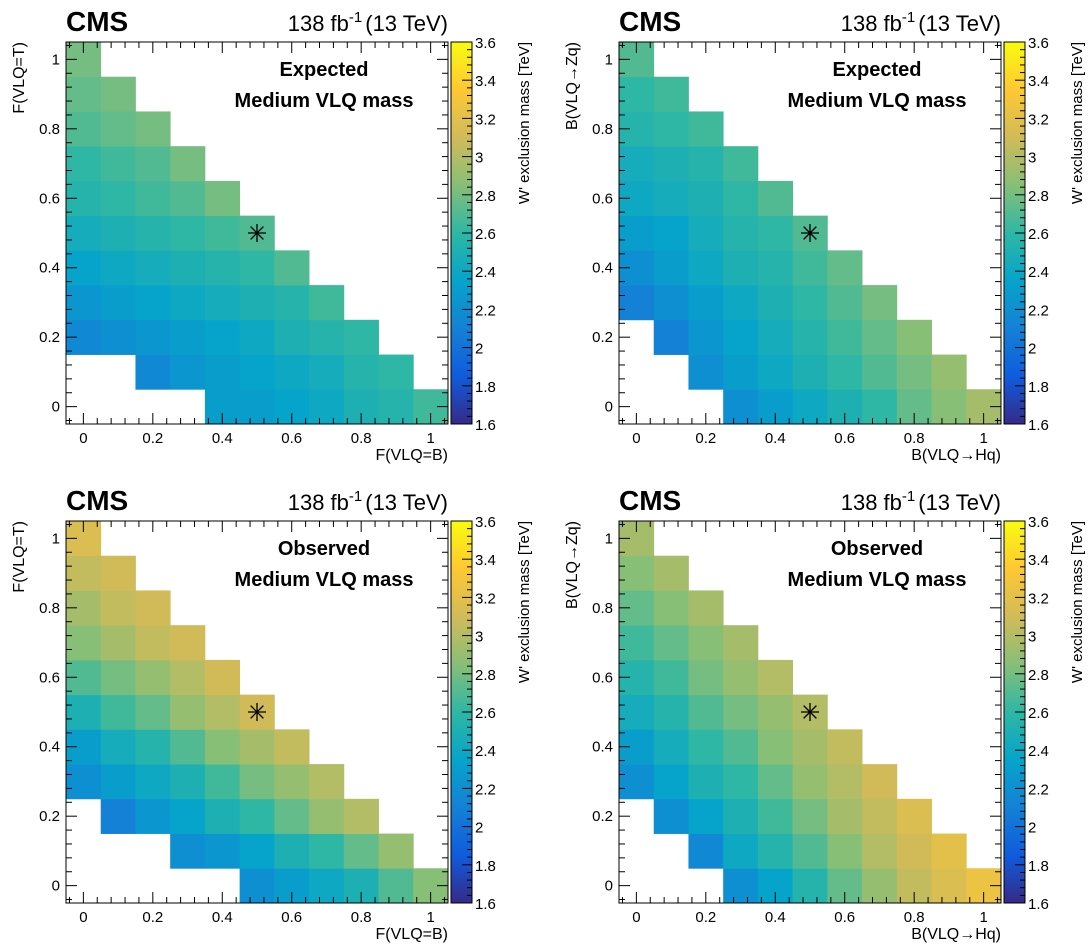 The image size is (1091, 945). What do you see at coordinates (810, 712) in the screenshot?
I see `benchmark-marker` at bounding box center [810, 712].